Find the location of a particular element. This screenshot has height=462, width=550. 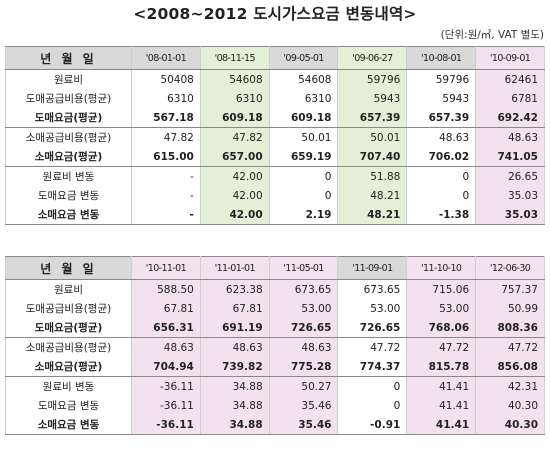

table-cell: 706.02 is located at coordinates (441, 157).